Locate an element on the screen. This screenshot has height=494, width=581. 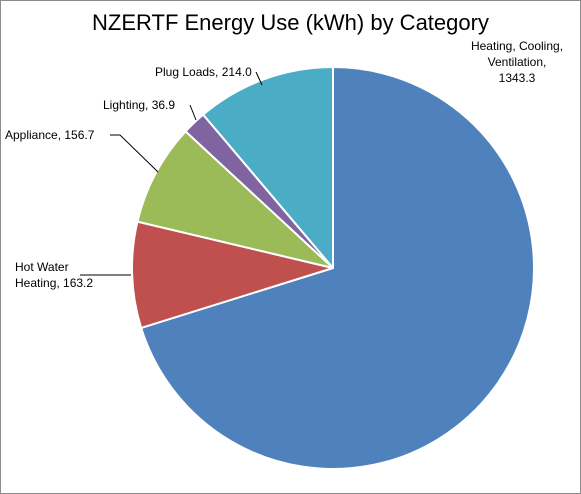
pie-slice-appliance is located at coordinates (235, 199).